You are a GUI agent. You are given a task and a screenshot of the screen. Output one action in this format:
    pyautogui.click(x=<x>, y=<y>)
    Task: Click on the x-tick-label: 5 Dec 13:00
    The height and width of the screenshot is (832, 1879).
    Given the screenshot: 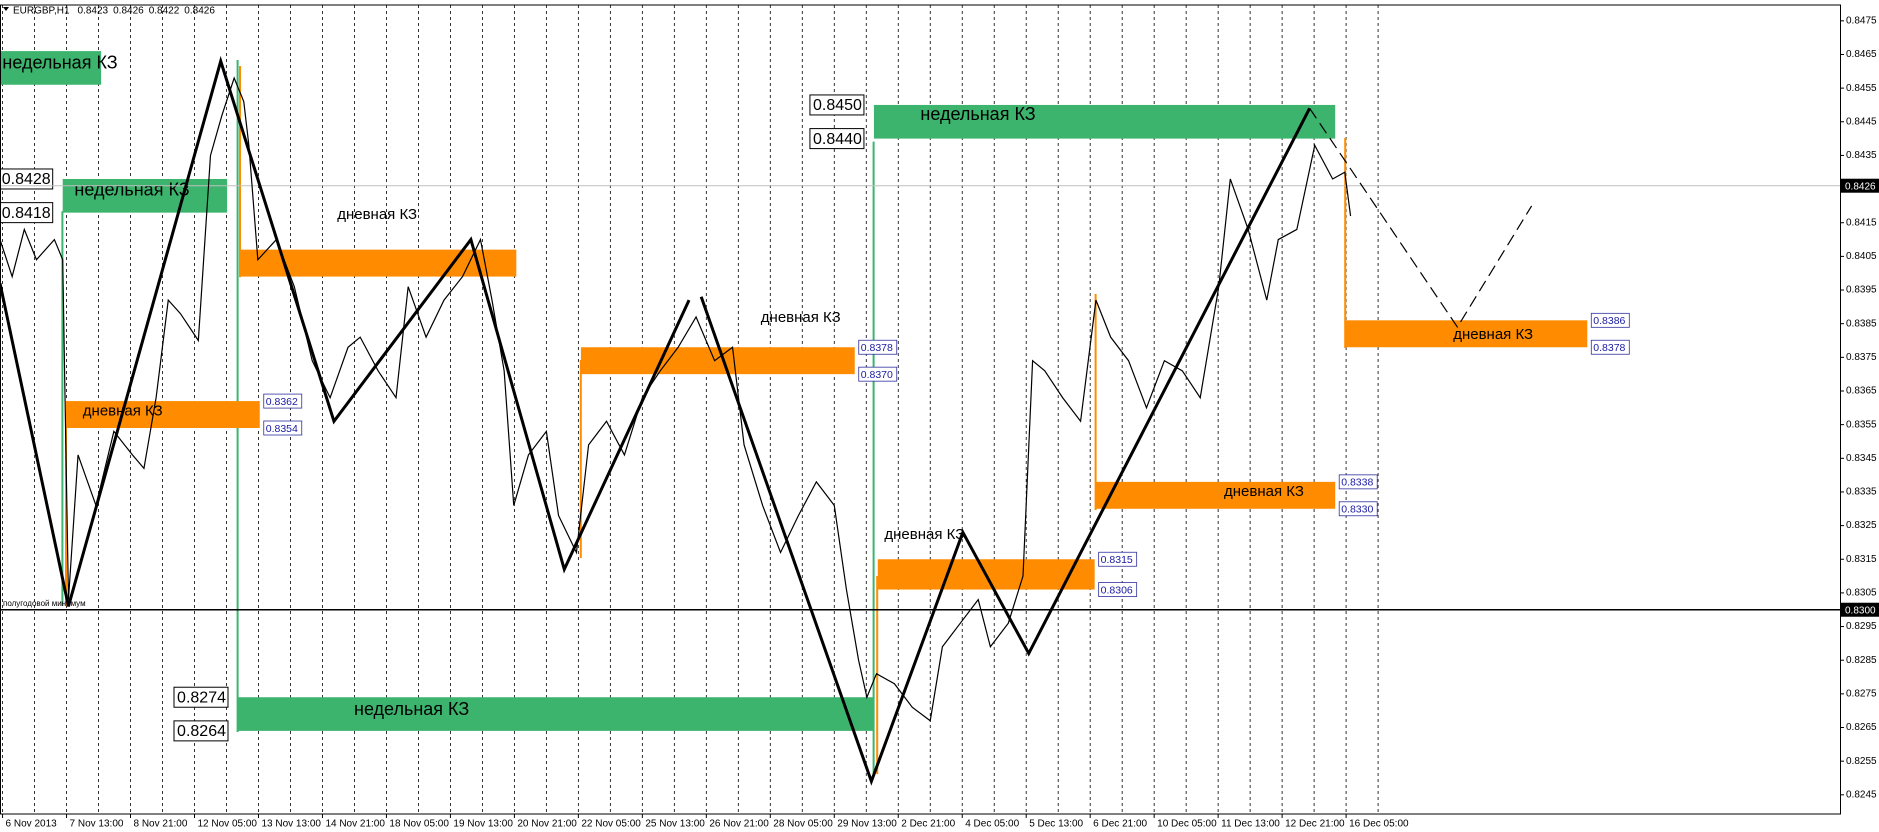 What is the action you would take?
    pyautogui.click(x=1056, y=824)
    